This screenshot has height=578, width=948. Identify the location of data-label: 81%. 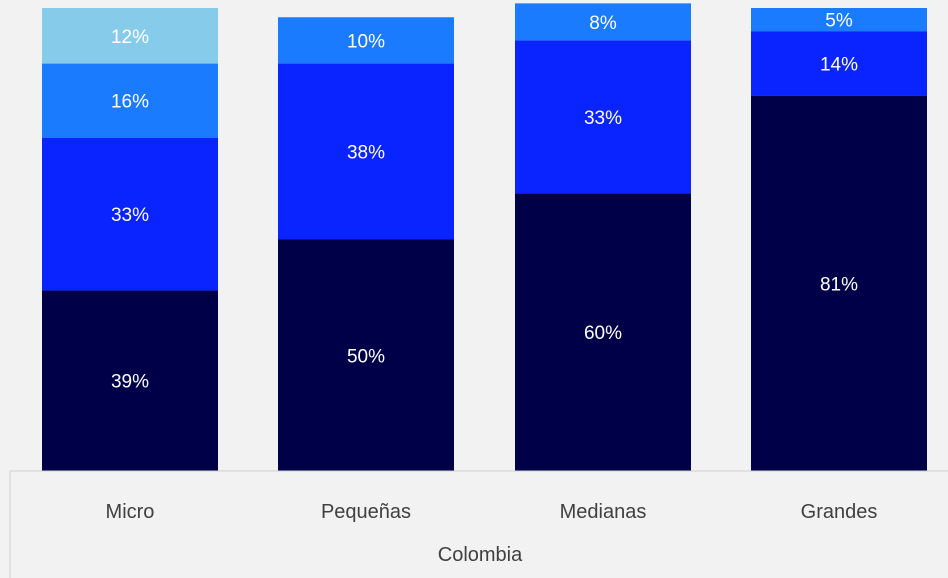
(839, 284).